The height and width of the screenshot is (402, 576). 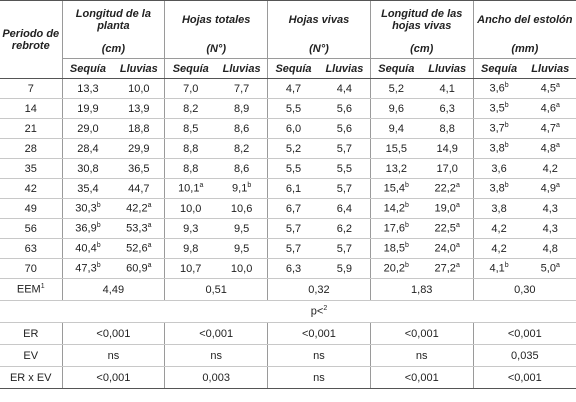 I want to click on data-cell: 3,8, so click(x=498, y=208).